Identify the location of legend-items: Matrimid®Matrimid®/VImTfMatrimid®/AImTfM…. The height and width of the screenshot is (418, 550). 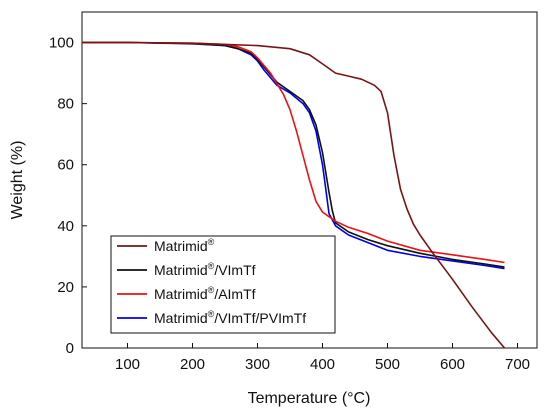
(211, 281).